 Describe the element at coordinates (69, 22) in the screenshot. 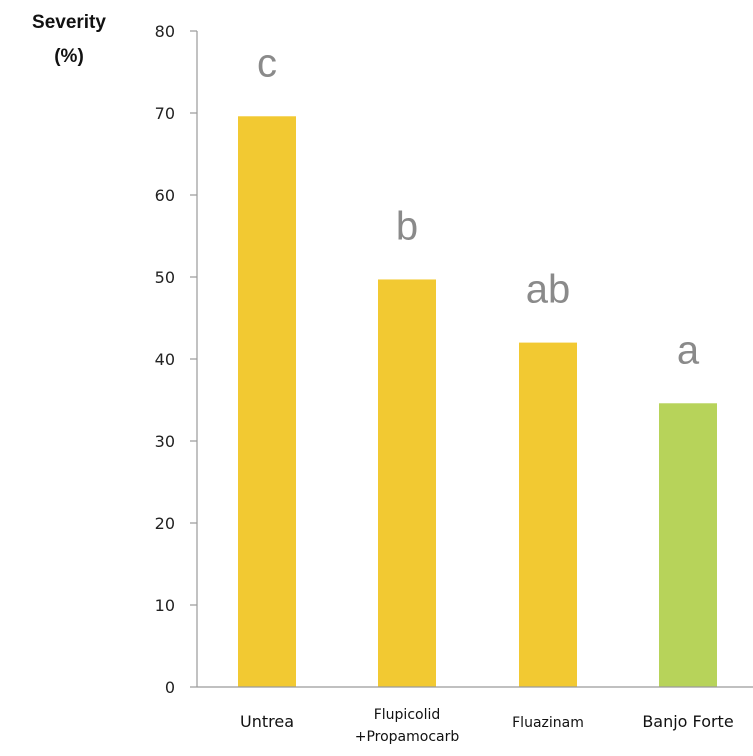

I see `y-axis-title-line: Severity` at that location.